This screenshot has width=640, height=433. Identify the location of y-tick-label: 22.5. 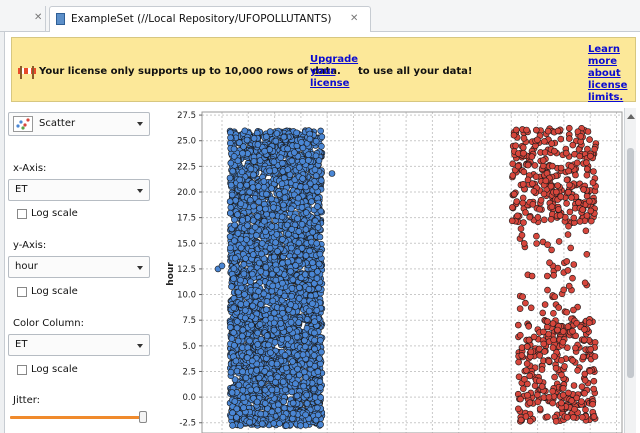
(186, 167).